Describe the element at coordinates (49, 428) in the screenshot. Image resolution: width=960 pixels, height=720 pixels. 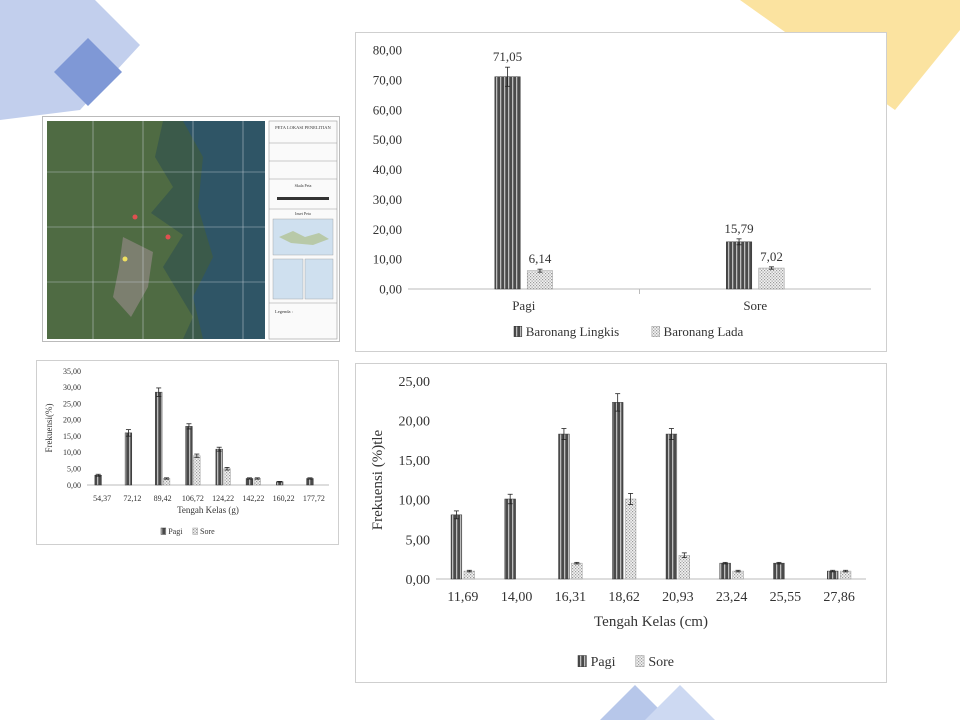
I see `y-axis-title: Frekuensi(%)` at that location.